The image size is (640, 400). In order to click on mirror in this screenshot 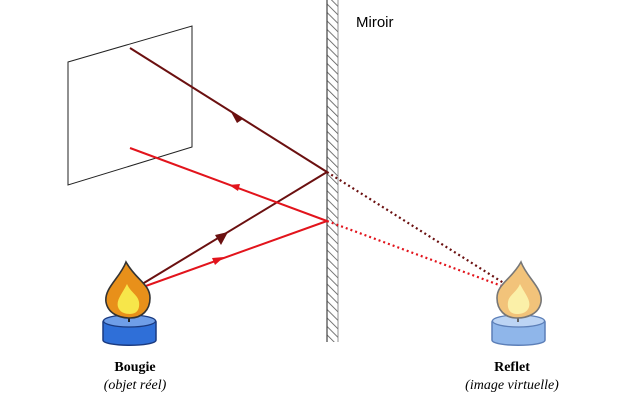, I will do `click(332, 171)`.